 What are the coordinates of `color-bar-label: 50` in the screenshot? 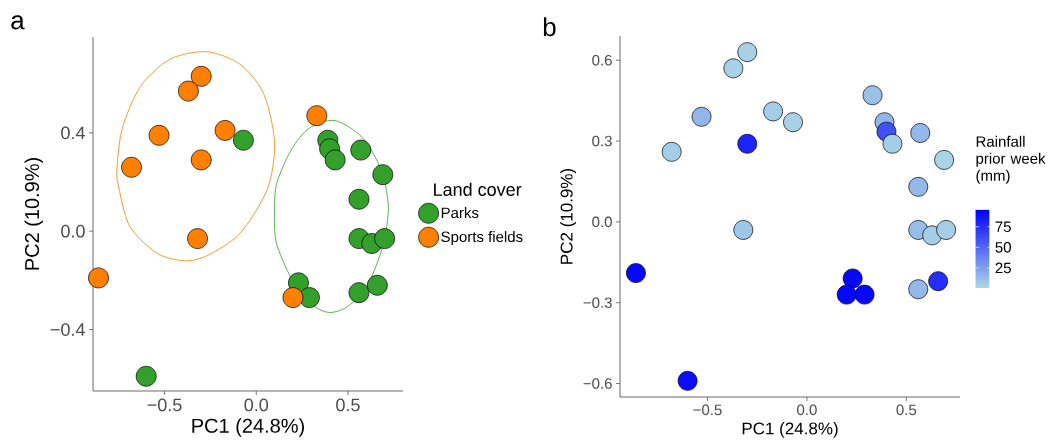 It's located at (1003, 247).